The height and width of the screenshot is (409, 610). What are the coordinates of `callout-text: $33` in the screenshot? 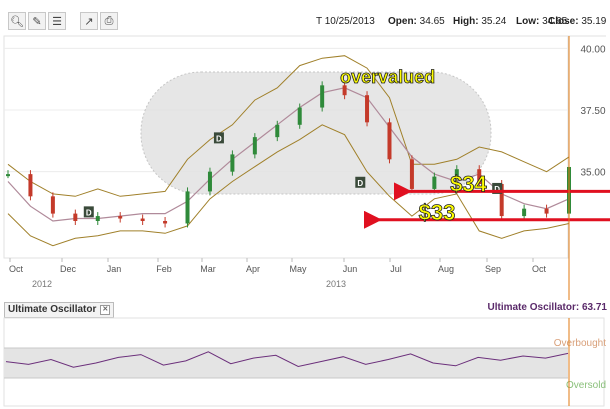 It's located at (437, 212).